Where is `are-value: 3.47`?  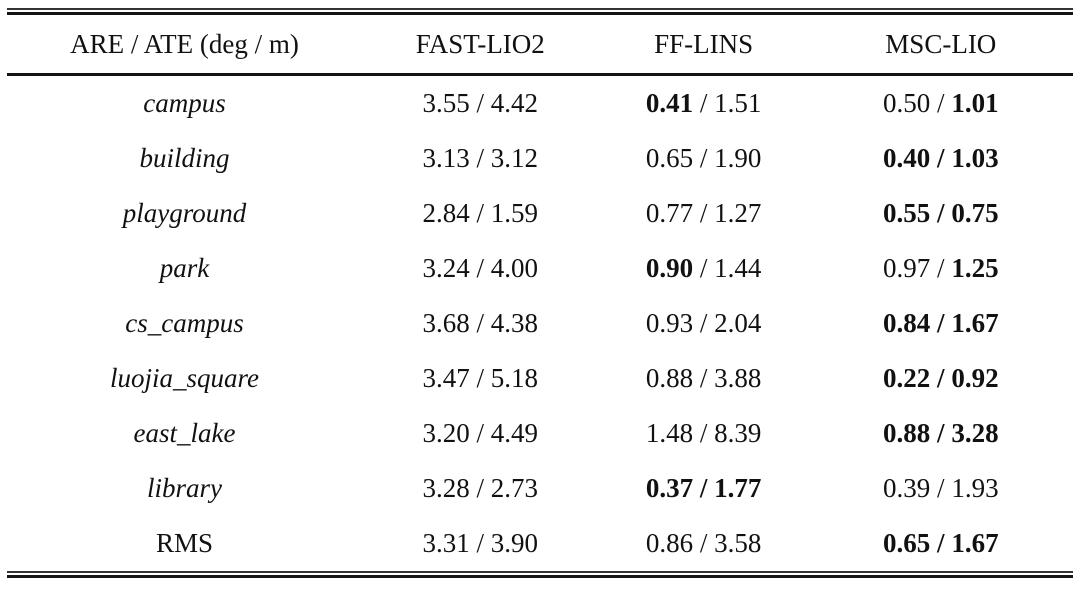
are-value: 3.47 is located at coordinates (446, 378).